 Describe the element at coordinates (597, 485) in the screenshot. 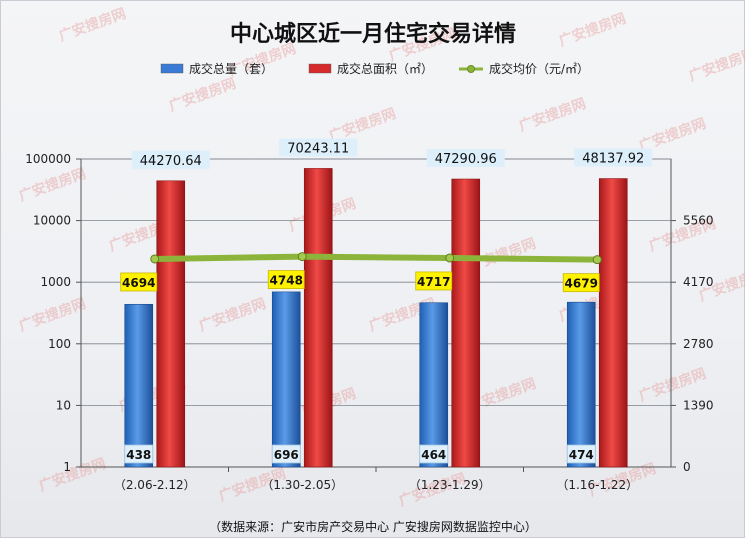

I see `x-category-label: （1.16-1.22）` at that location.